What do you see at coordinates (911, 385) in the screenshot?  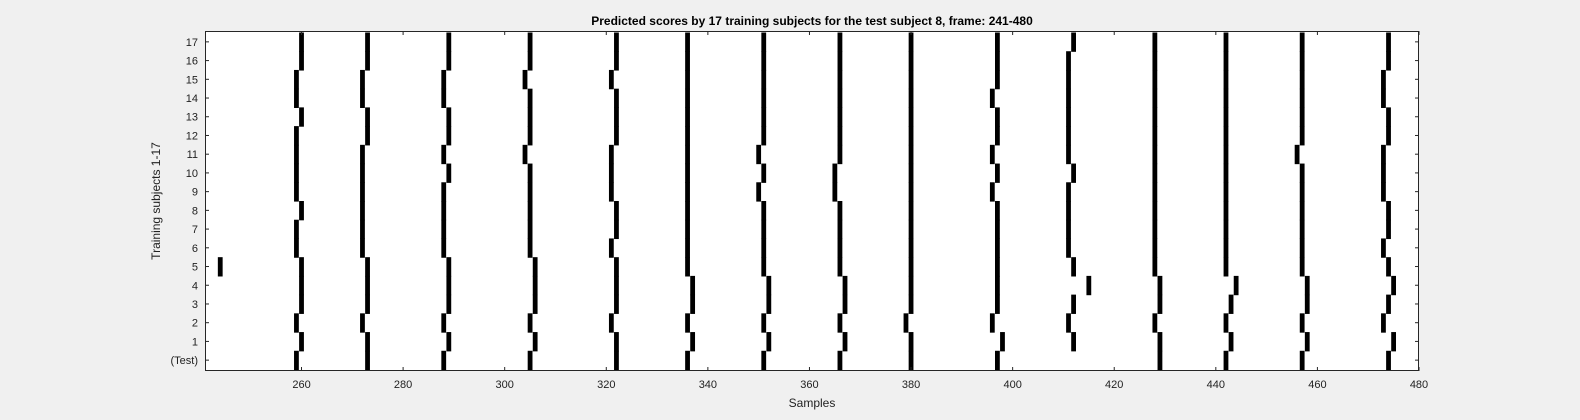 I see `x-tick-label: 380` at bounding box center [911, 385].